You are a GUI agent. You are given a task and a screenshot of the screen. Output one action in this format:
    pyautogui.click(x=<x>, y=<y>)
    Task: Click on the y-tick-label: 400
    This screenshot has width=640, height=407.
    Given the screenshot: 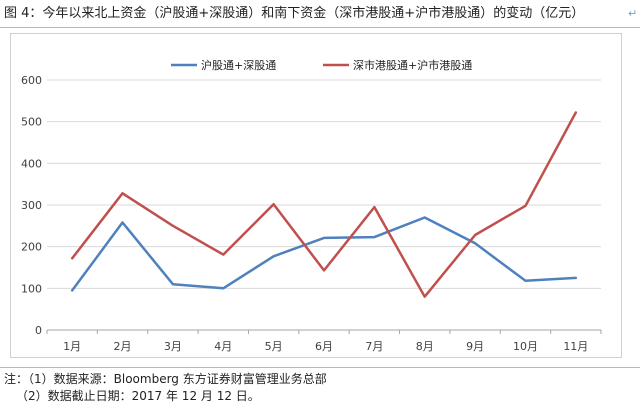 What is the action you would take?
    pyautogui.click(x=31, y=163)
    